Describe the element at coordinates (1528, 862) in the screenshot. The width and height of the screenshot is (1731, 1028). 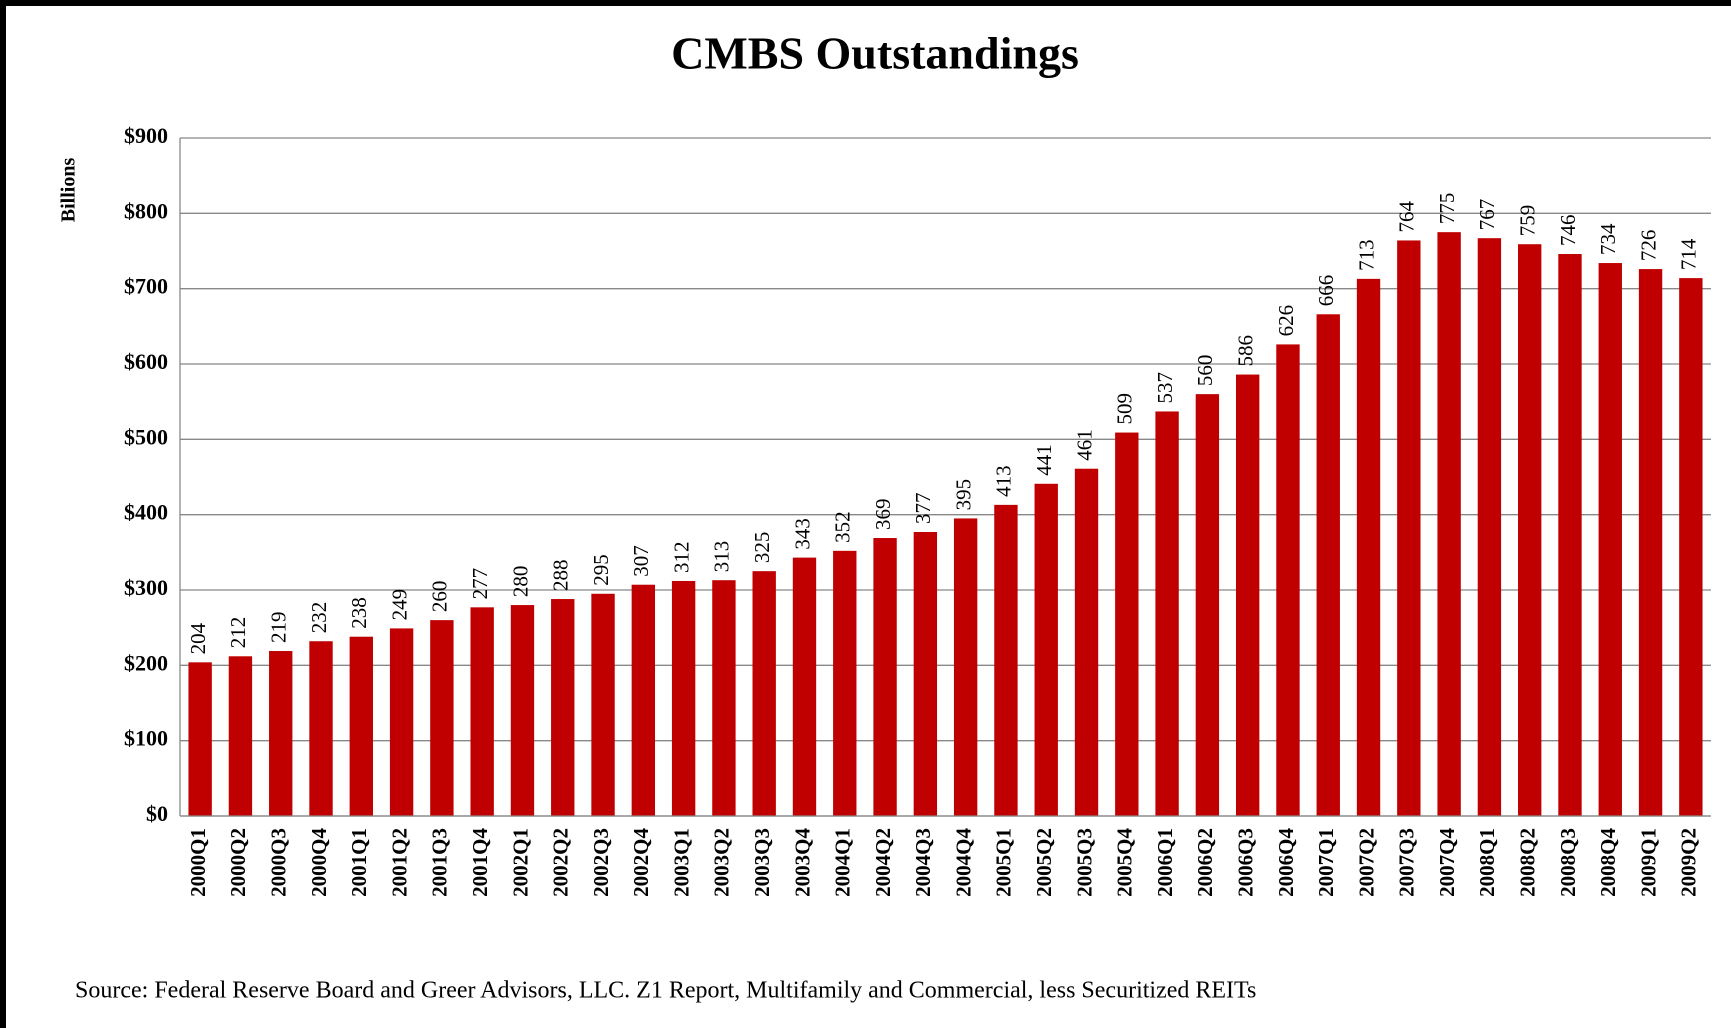
I see `x-tick-label: 2008Q2` at that location.